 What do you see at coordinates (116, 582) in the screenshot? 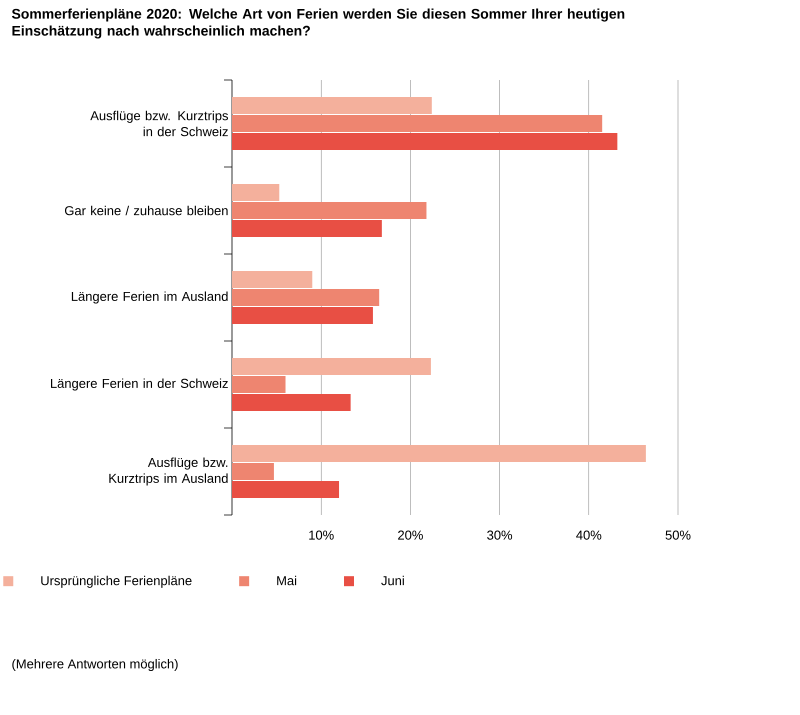
I see `legend-label: Ursprüngliche Ferienpläne` at bounding box center [116, 582].